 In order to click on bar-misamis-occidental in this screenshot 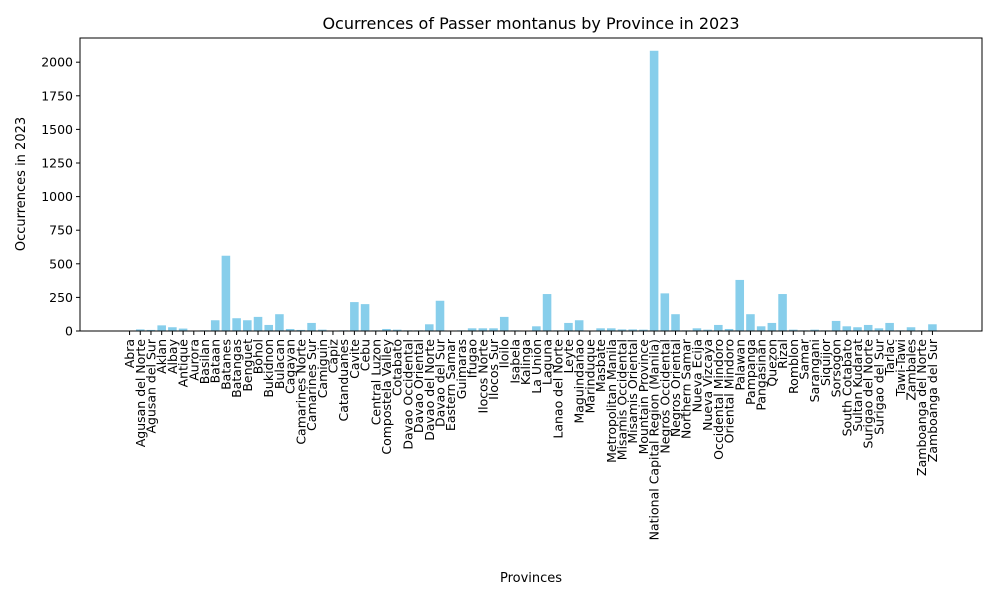, I will do `click(622, 330)`.